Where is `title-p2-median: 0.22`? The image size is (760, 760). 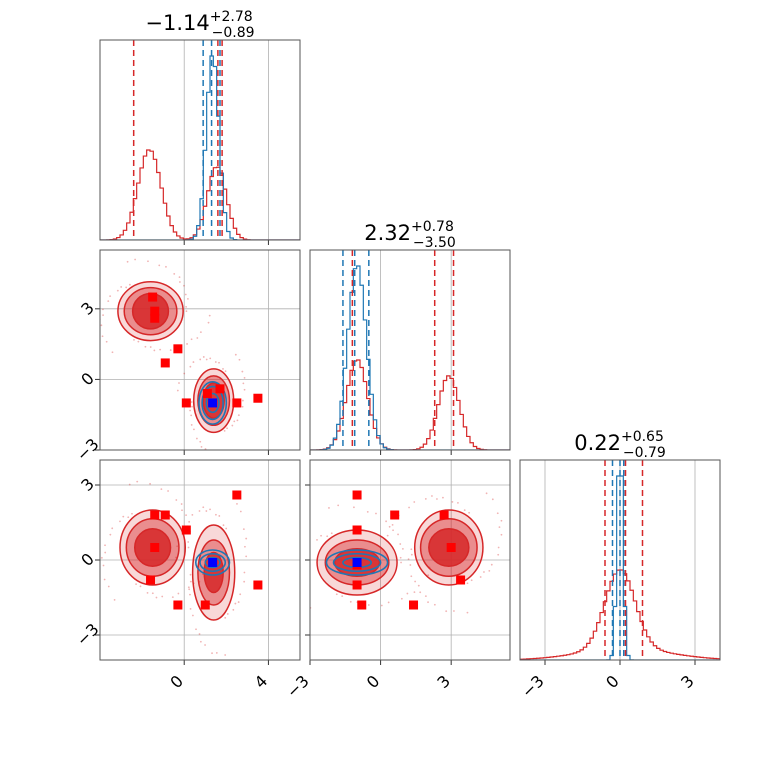
title-p2-median: 0.22 is located at coordinates (597, 443).